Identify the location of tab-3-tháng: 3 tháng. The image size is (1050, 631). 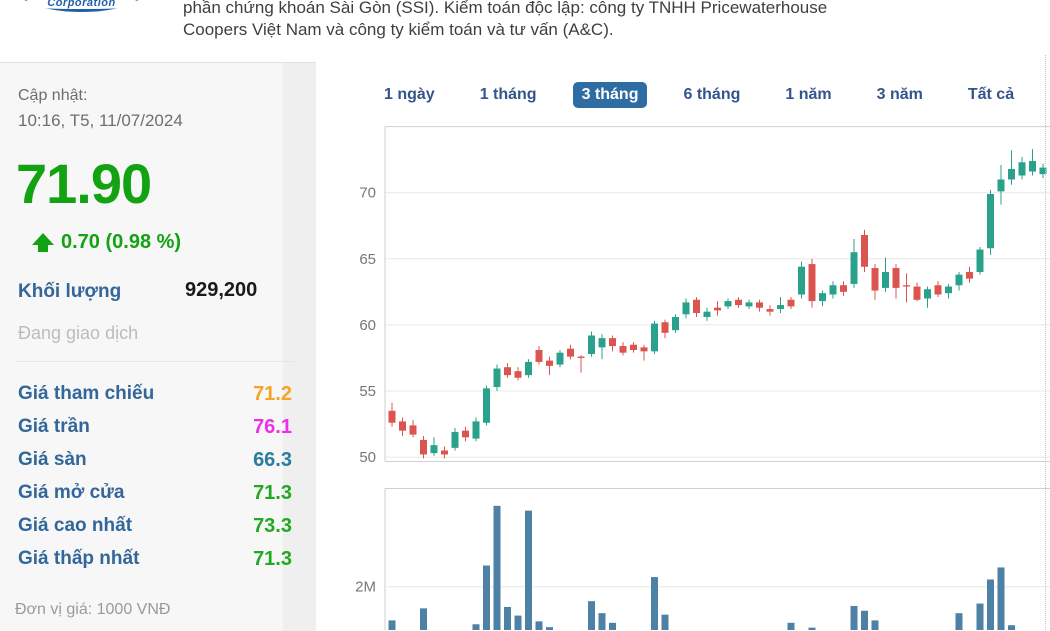
(610, 95).